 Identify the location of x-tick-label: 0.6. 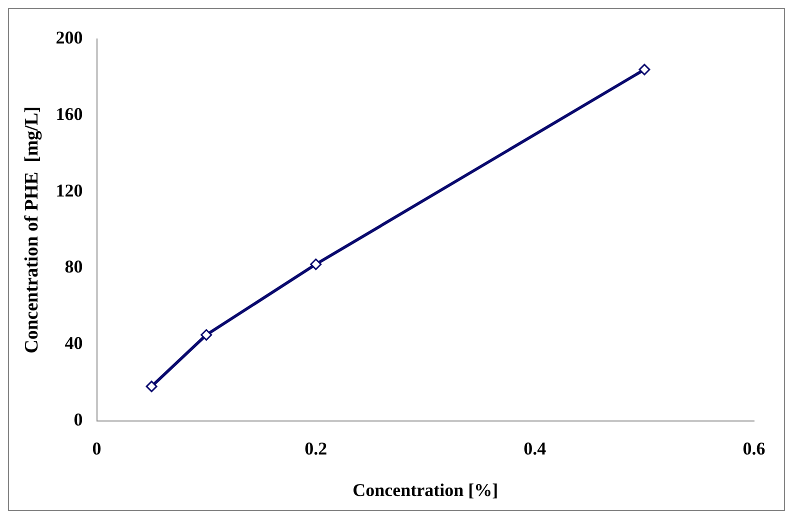
(754, 448).